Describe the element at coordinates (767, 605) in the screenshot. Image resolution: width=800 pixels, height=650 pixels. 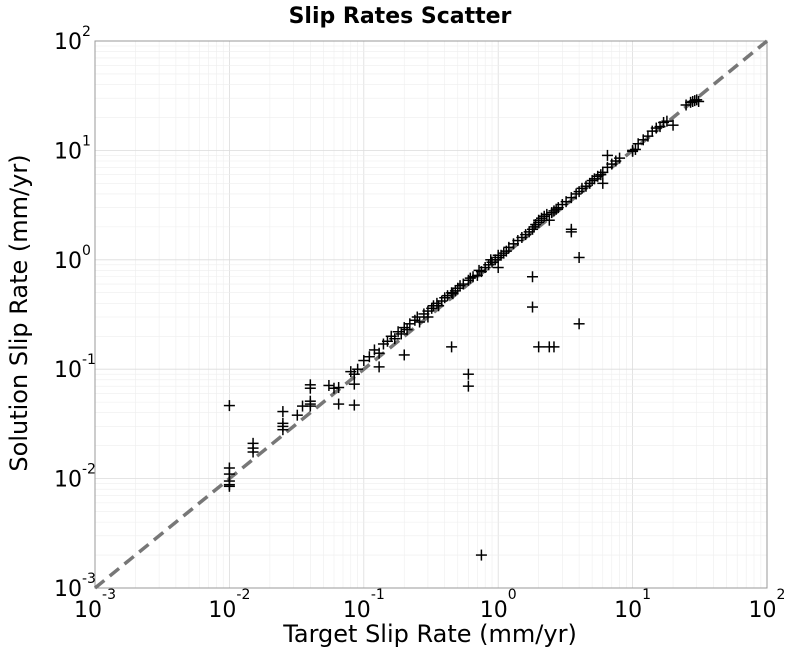
I see `x-tick-label: 10²` at that location.